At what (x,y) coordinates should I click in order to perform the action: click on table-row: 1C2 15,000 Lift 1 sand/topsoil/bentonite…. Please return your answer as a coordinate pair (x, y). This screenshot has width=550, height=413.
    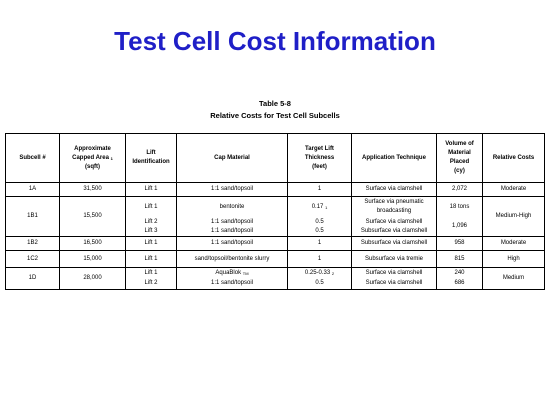
    Looking at the image, I should click on (275, 259).